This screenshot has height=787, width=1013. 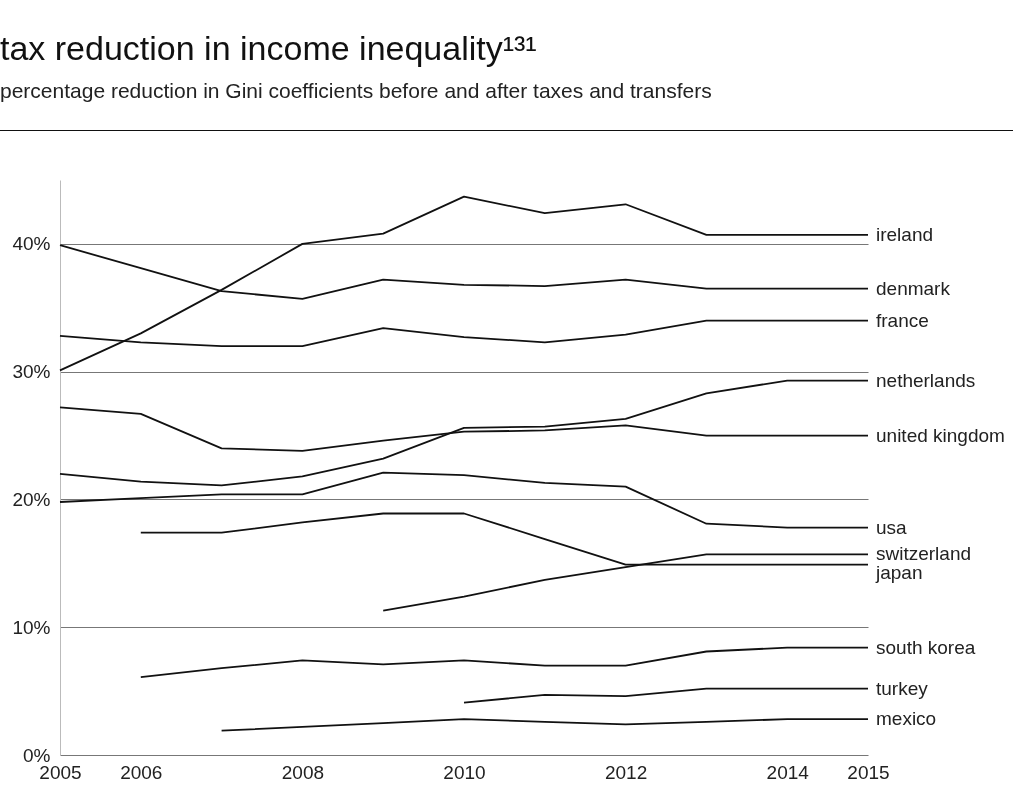 What do you see at coordinates (31, 627) in the screenshot?
I see `y-tick-label: 10%` at bounding box center [31, 627].